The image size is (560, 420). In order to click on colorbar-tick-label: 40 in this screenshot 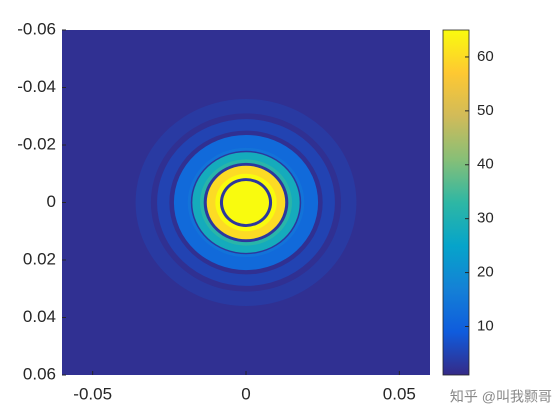, I will do `click(485, 164)`.